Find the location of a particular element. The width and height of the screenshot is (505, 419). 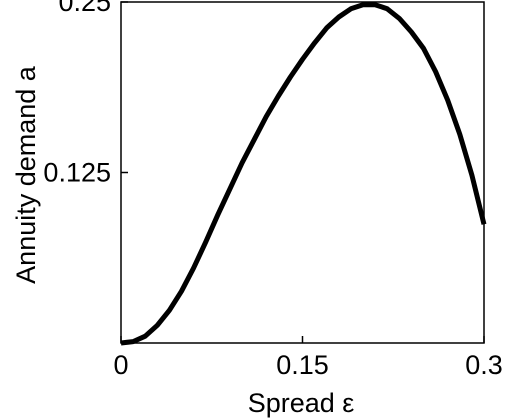

y-axis-title: Annuity demand a is located at coordinates (26, 174).